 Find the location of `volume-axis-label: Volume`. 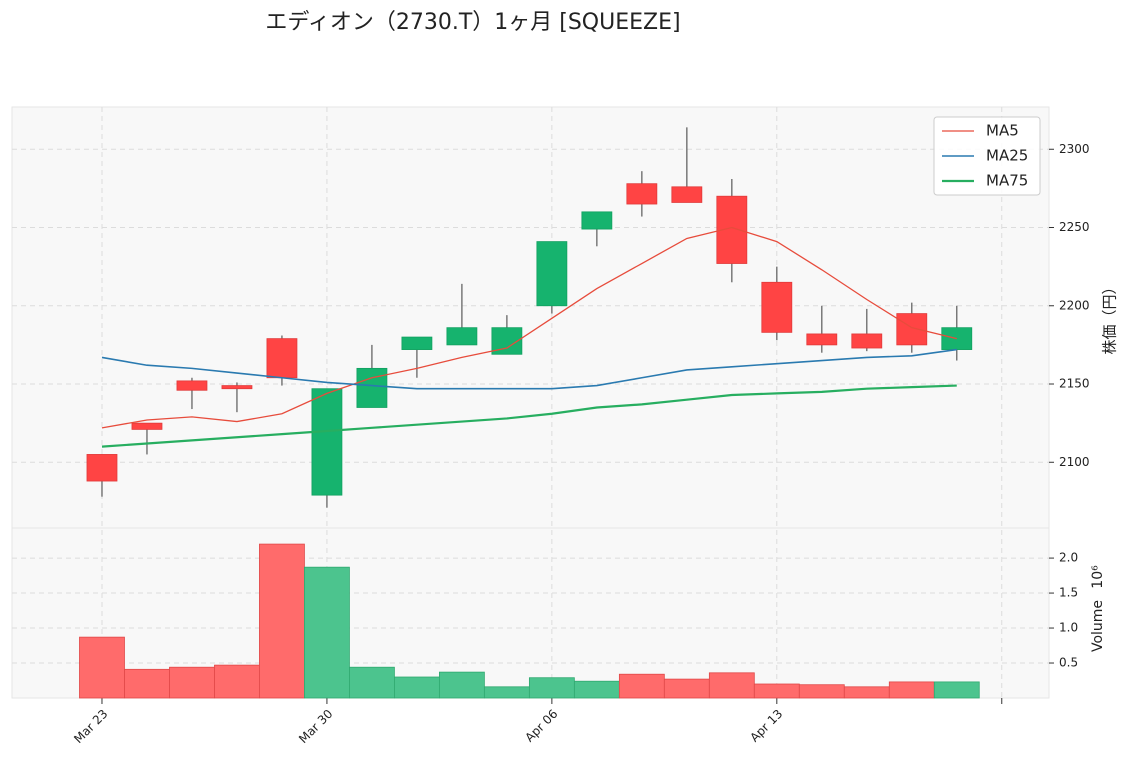

volume-axis-label: Volume is located at coordinates (1098, 626).